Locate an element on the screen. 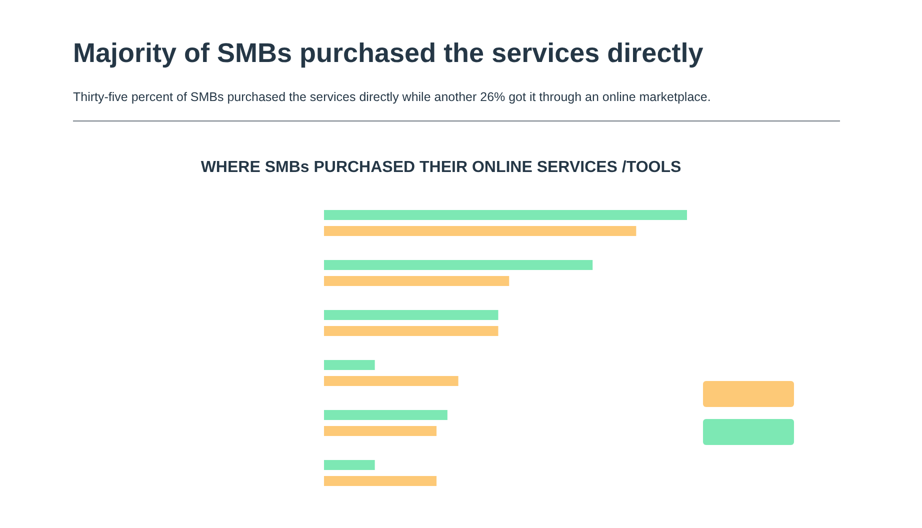 The width and height of the screenshot is (922, 528). chart-title: WHERE SMBs PURCHASED THEIR ONLINE SERVICES /TOOLS is located at coordinates (441, 167).